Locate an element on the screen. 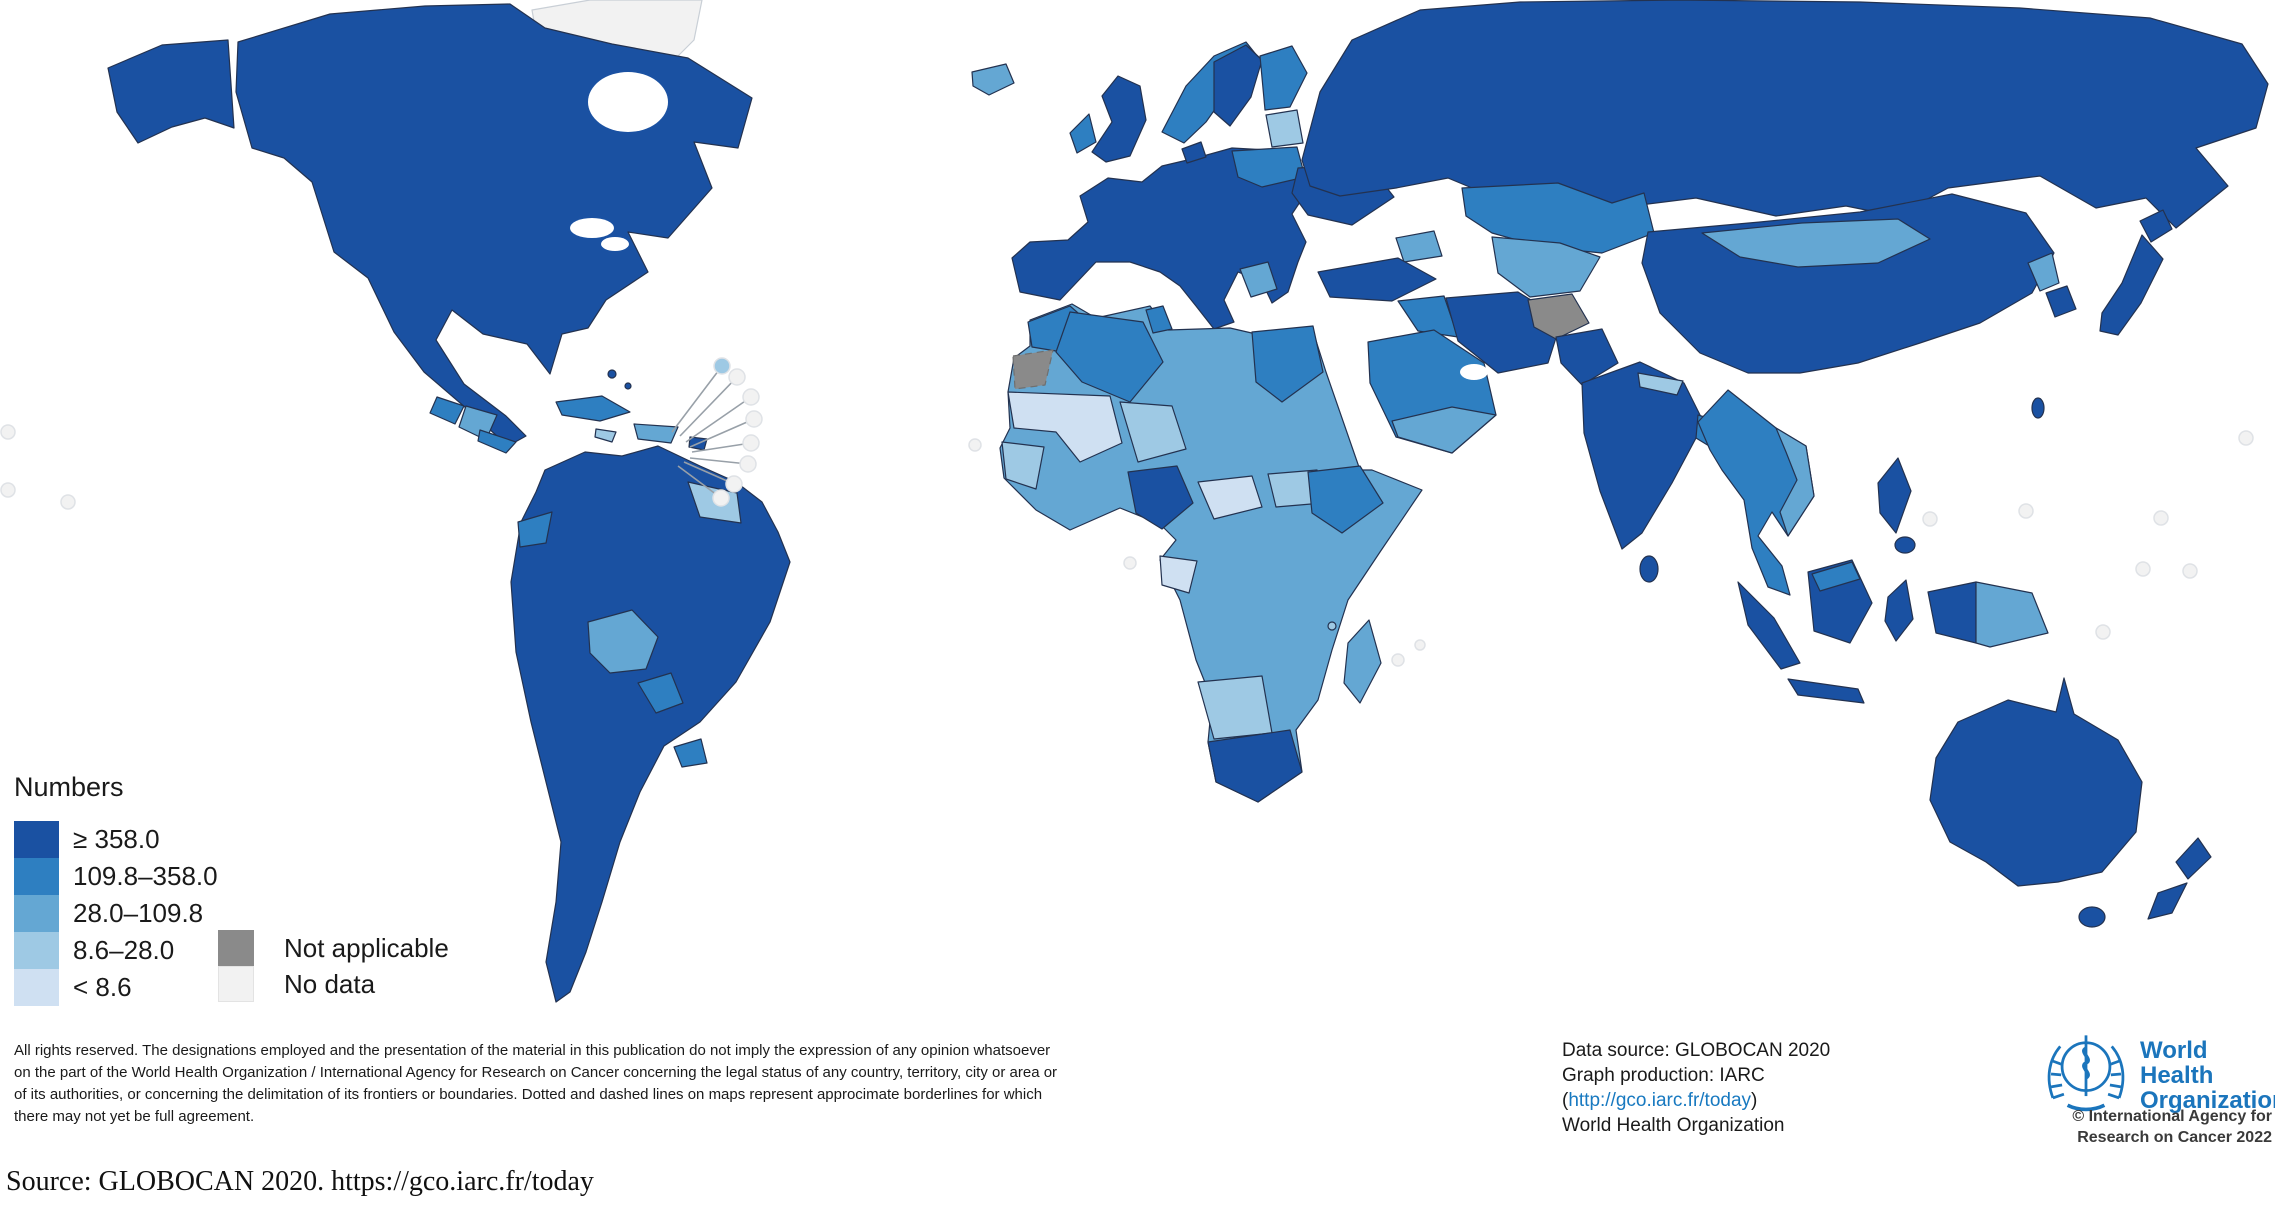 The image size is (2275, 1210). country-poland-belarus is located at coordinates (1268, 167).